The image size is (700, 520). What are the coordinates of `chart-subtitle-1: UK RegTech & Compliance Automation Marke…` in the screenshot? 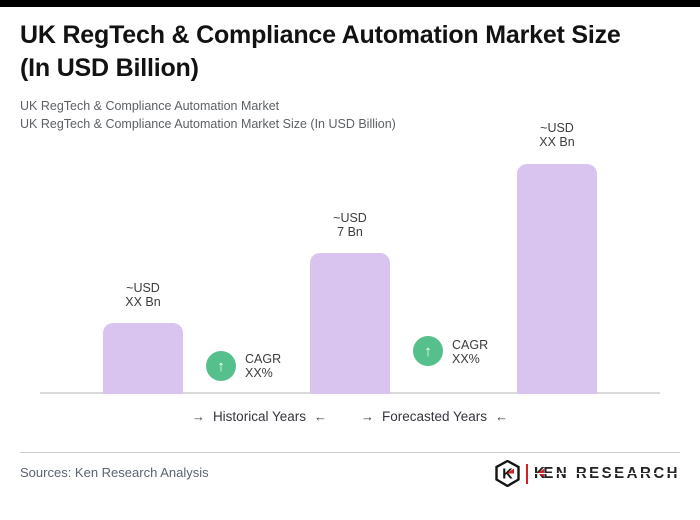 It's located at (150, 106).